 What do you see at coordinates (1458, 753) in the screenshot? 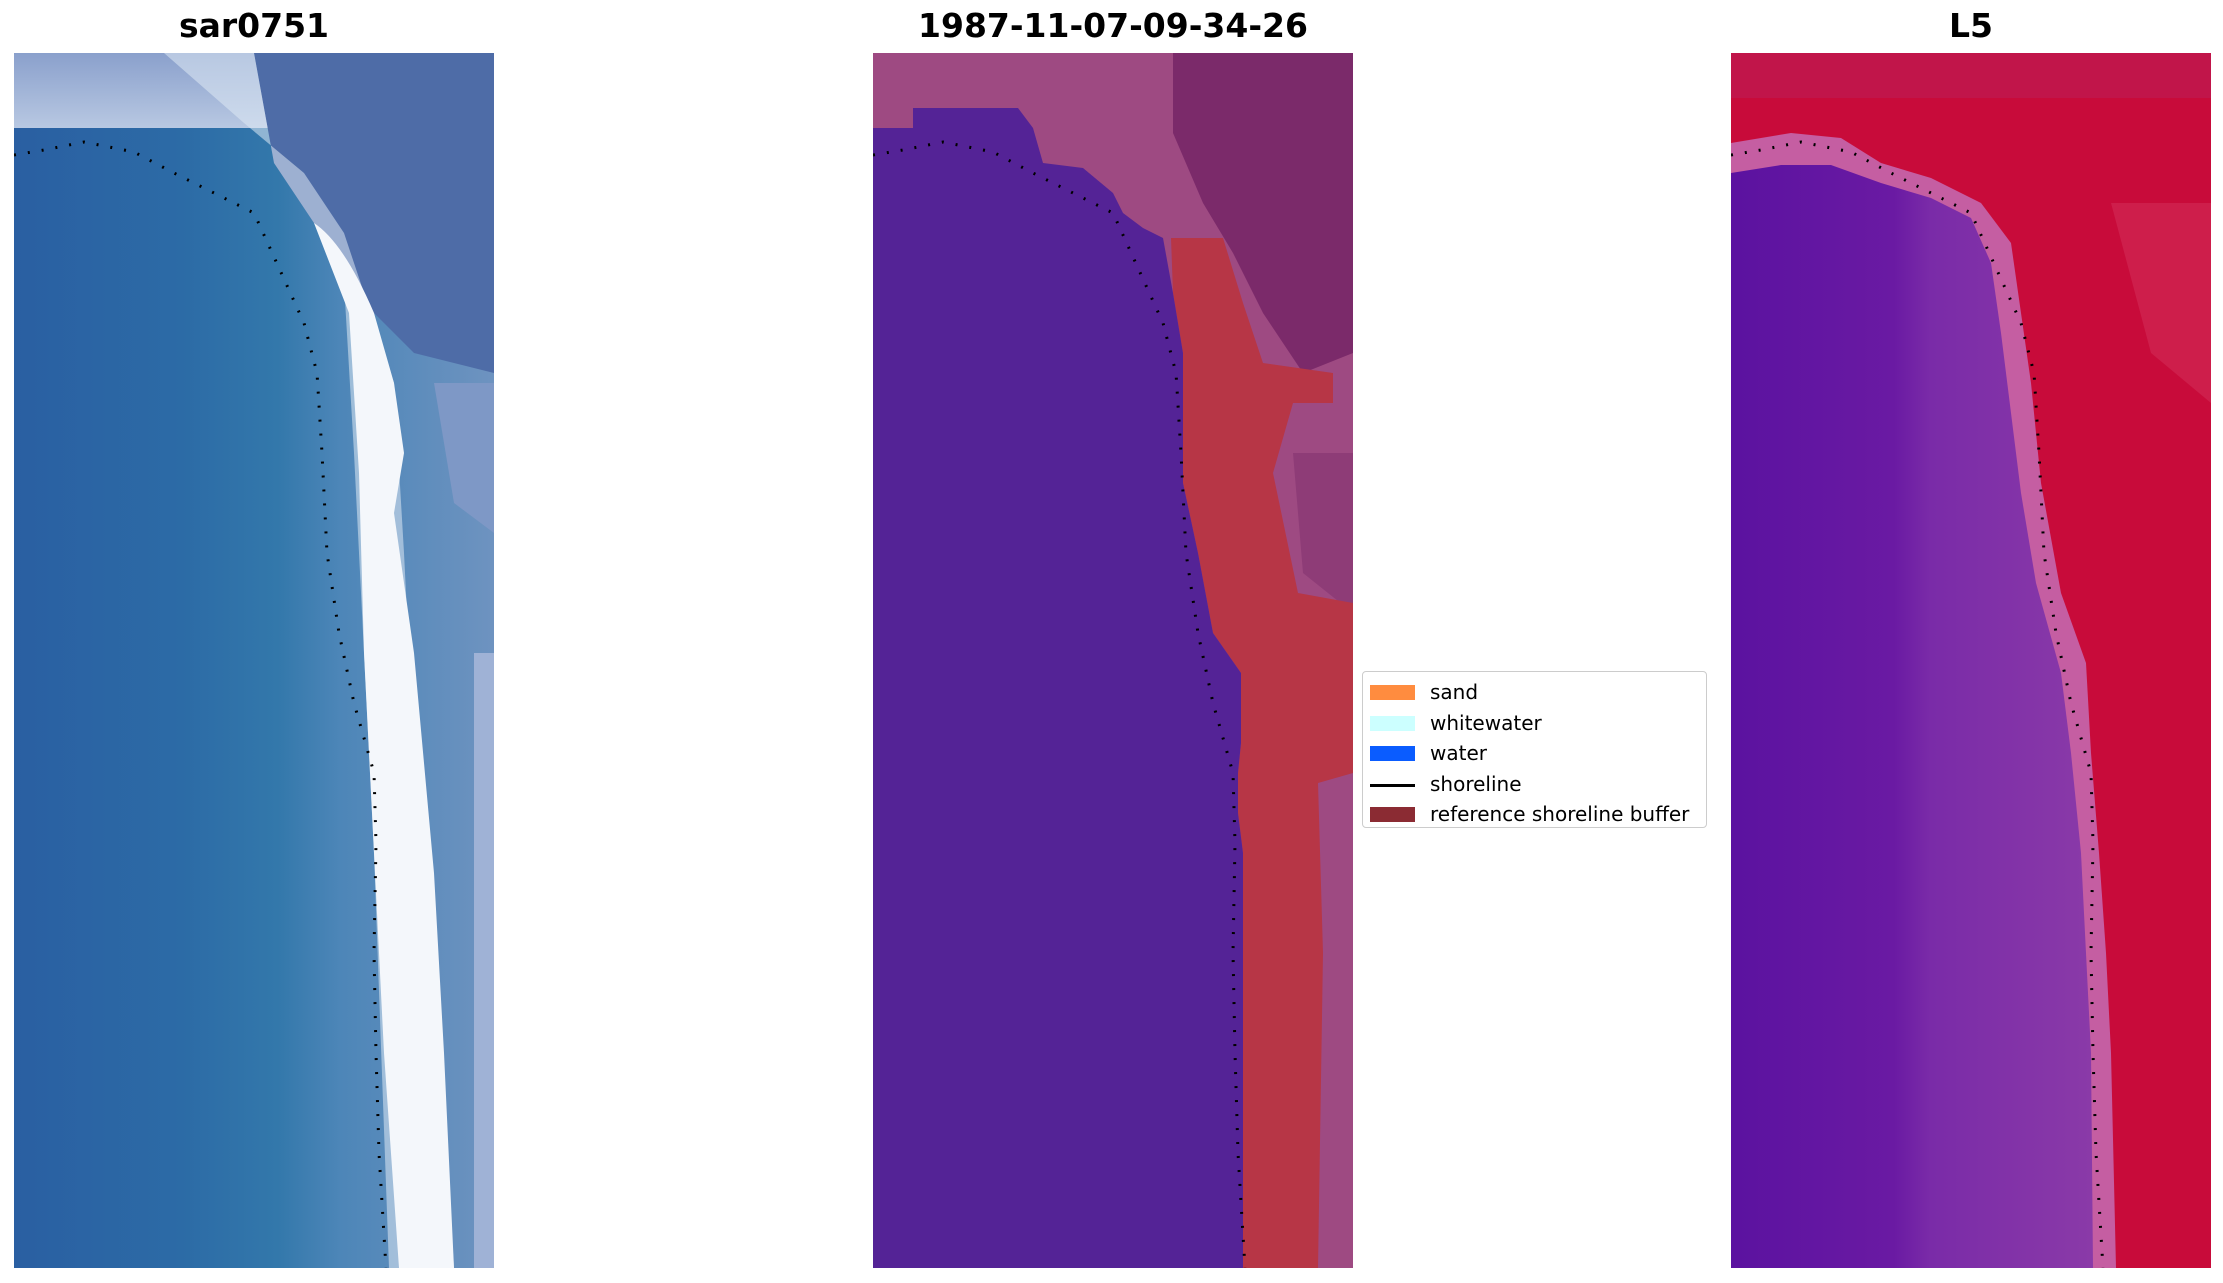
I see `legend-label: water` at bounding box center [1458, 753].